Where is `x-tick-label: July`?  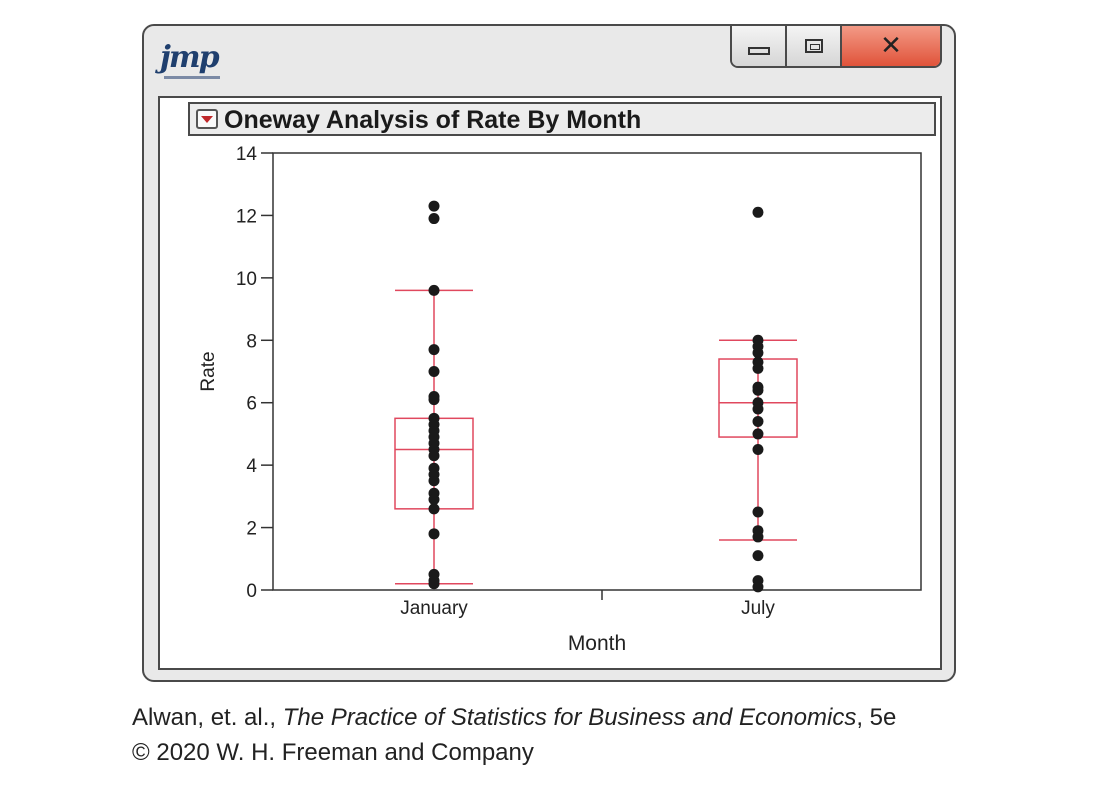
x-tick-label: July is located at coordinates (758, 608).